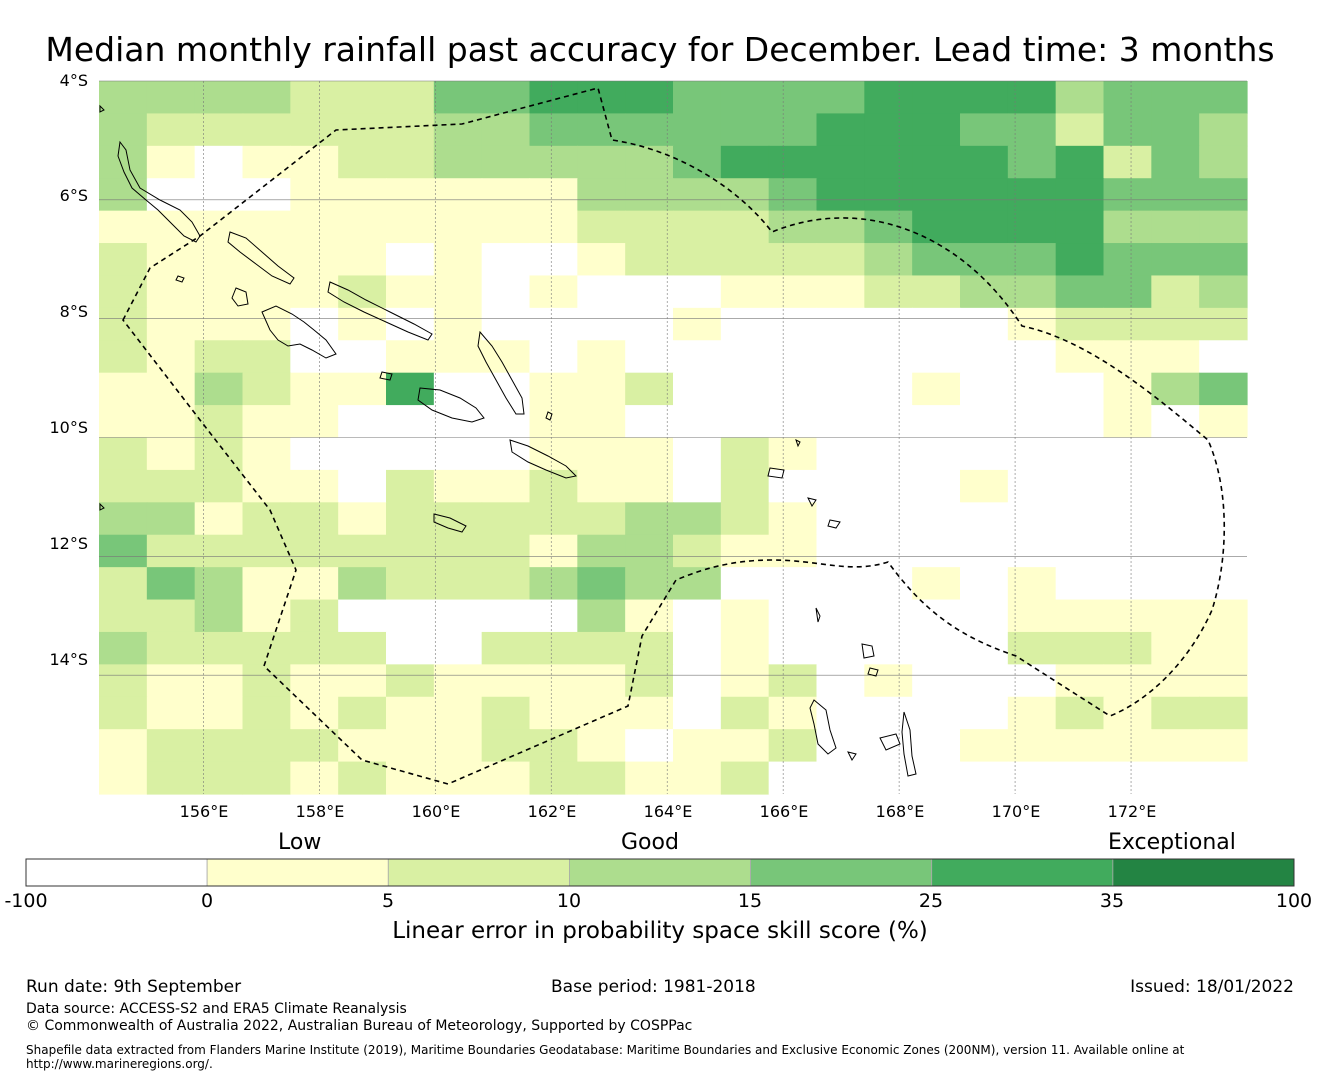 This screenshot has width=1320, height=1080. What do you see at coordinates (1212, 987) in the screenshot?
I see `issued-date: Issued: 18/01/2022` at bounding box center [1212, 987].